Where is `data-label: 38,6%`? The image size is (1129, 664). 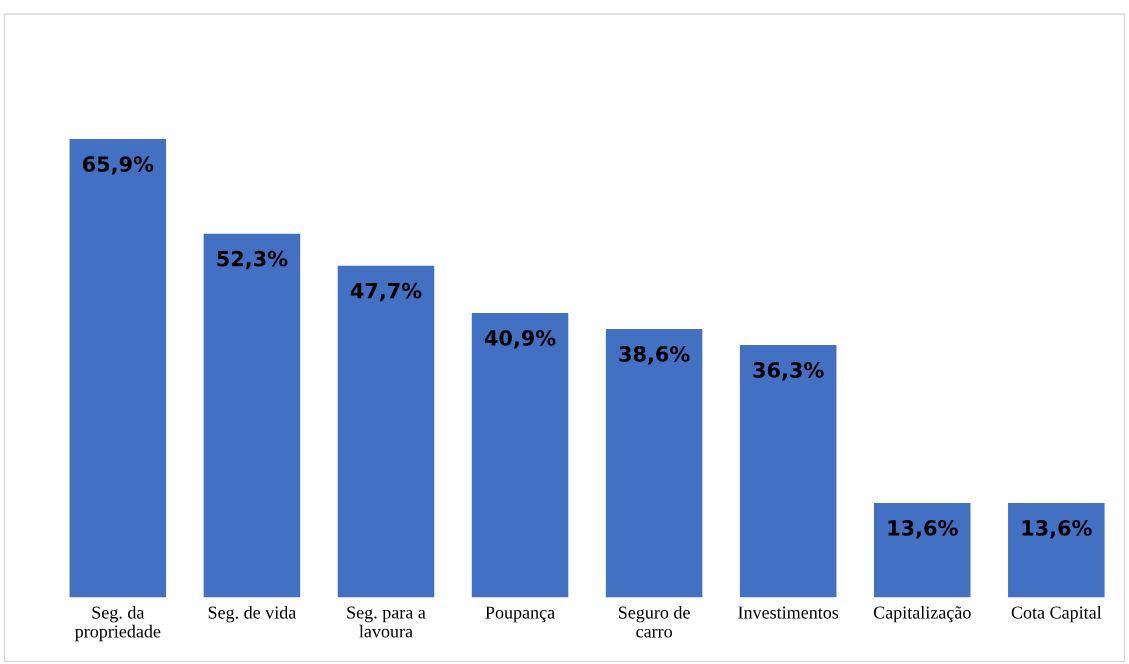 data-label: 38,6% is located at coordinates (654, 355).